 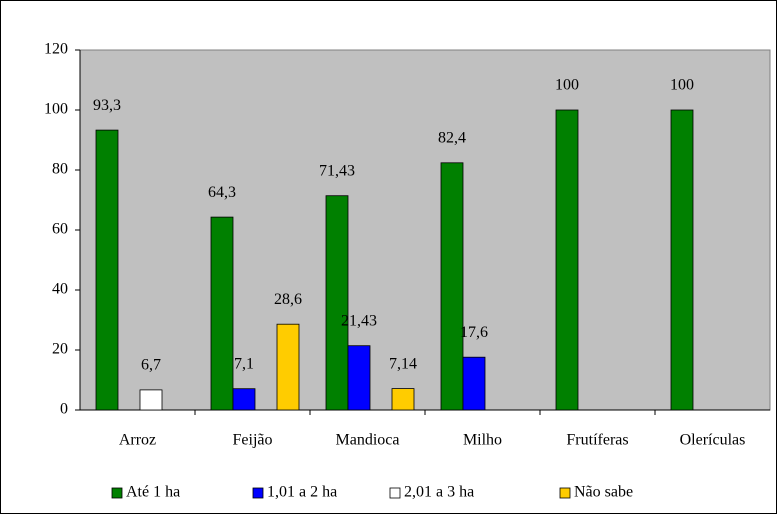 What do you see at coordinates (244, 363) in the screenshot?
I see `data-label: 7,1` at bounding box center [244, 363].